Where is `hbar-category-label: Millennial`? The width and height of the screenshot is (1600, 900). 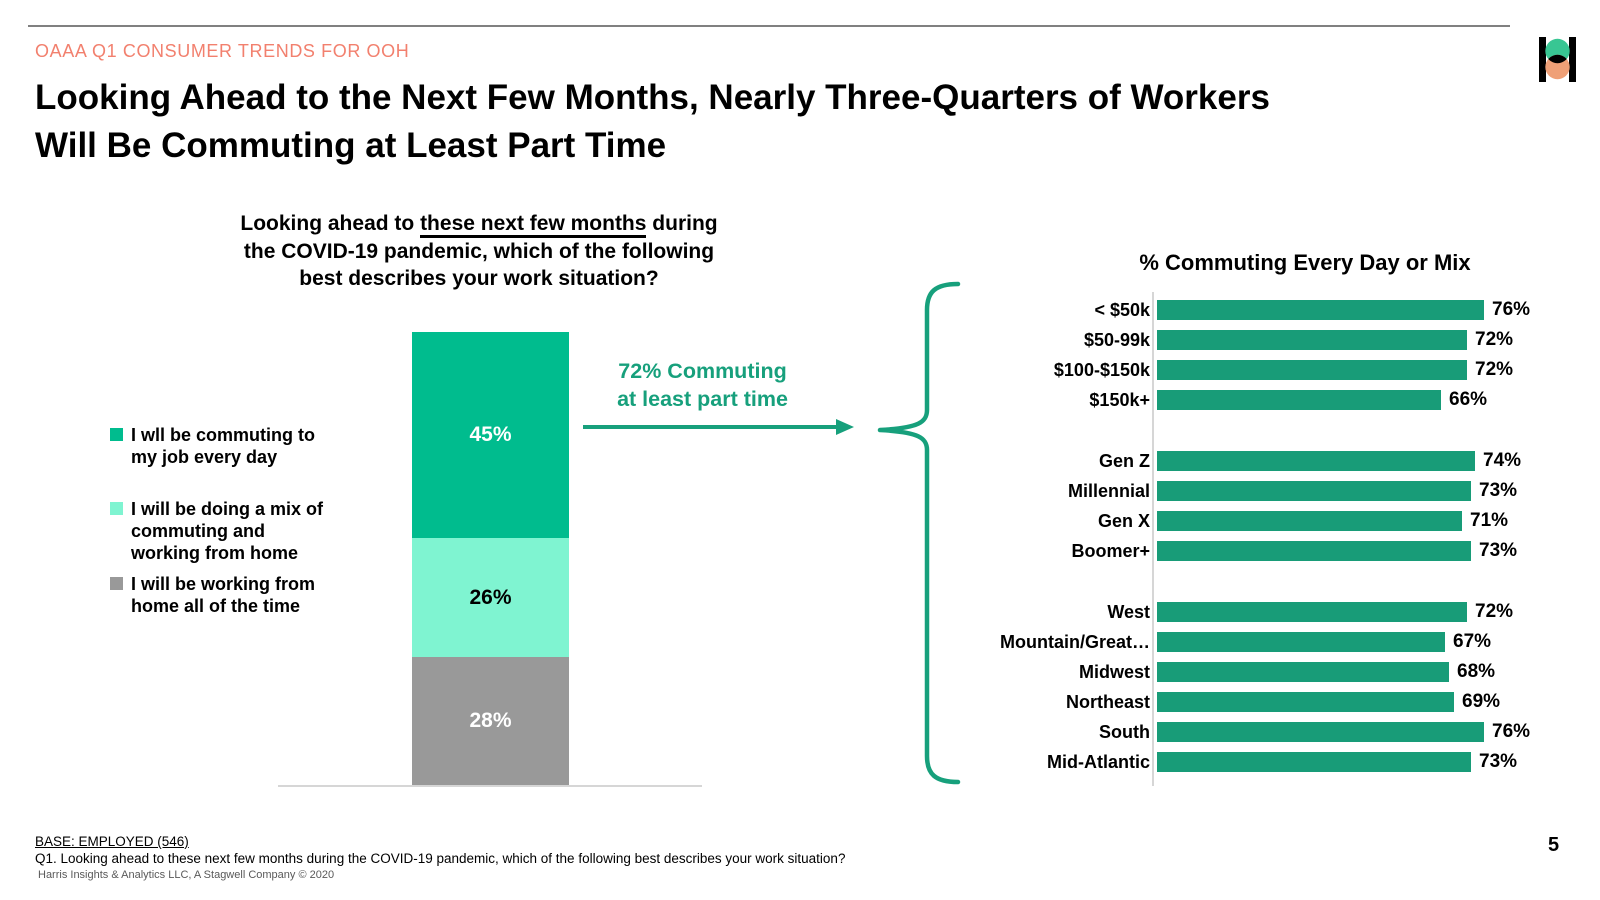 hbar-category-label: Millennial is located at coordinates (1108, 490).